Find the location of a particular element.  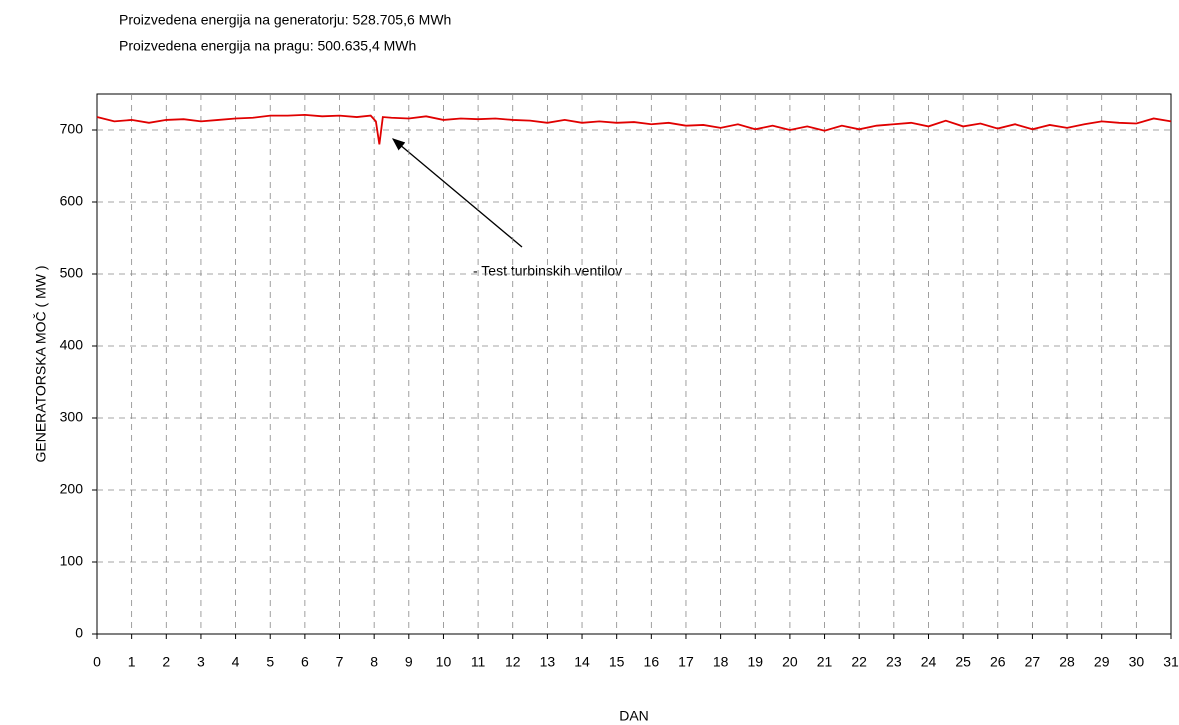

x-axis-label: DAN is located at coordinates (634, 716).